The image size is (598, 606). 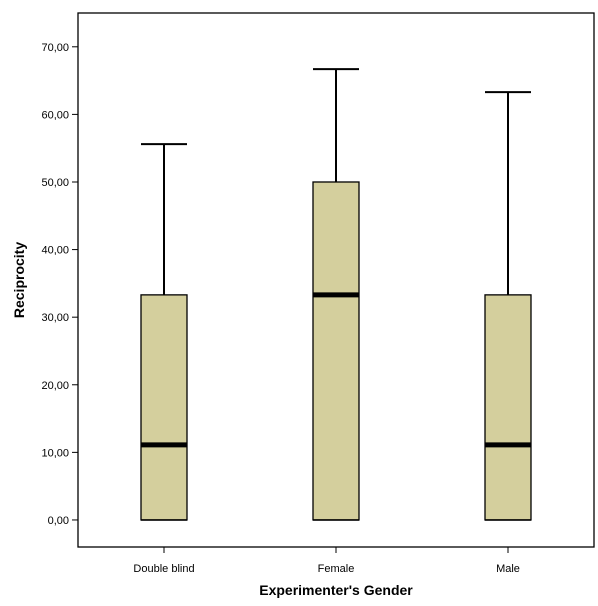 I want to click on y-axis-title: Reciprocity, so click(x=19, y=280).